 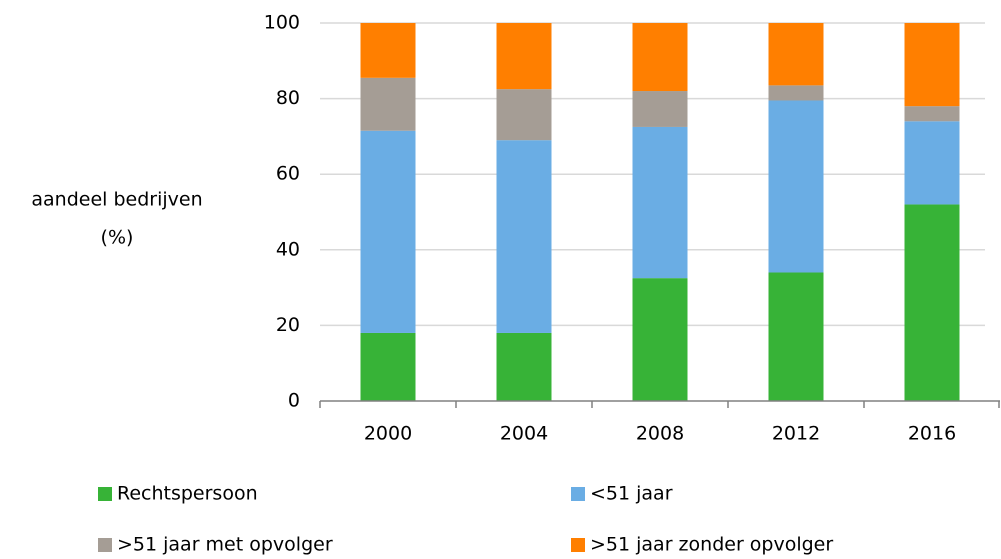 What do you see at coordinates (116, 200) in the screenshot?
I see `y-axis-label: aandeel bedrijven` at bounding box center [116, 200].